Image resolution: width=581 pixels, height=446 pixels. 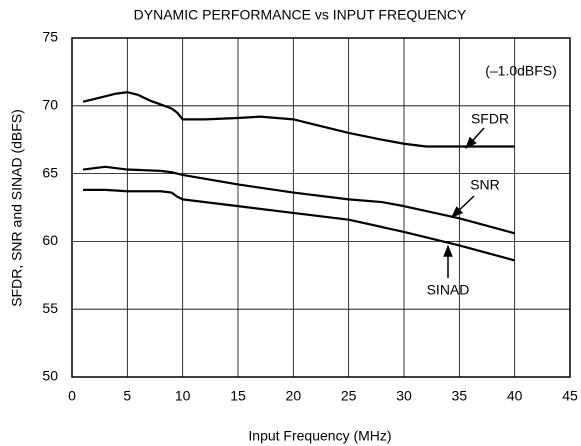 What do you see at coordinates (238, 396) in the screenshot?
I see `x-tick-label: 15` at bounding box center [238, 396].